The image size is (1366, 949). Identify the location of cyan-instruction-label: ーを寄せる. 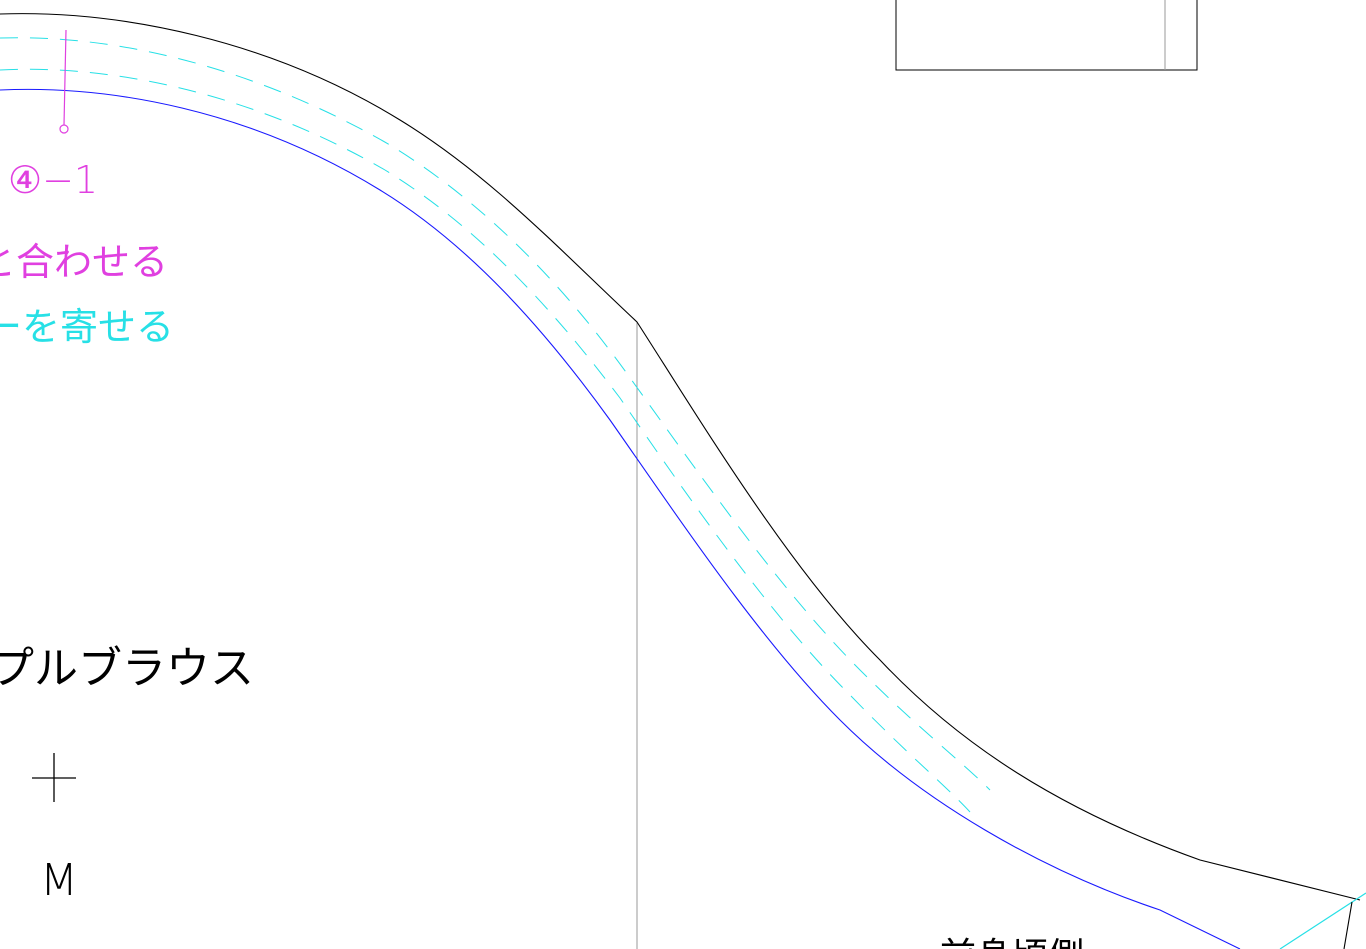
(87, 327).